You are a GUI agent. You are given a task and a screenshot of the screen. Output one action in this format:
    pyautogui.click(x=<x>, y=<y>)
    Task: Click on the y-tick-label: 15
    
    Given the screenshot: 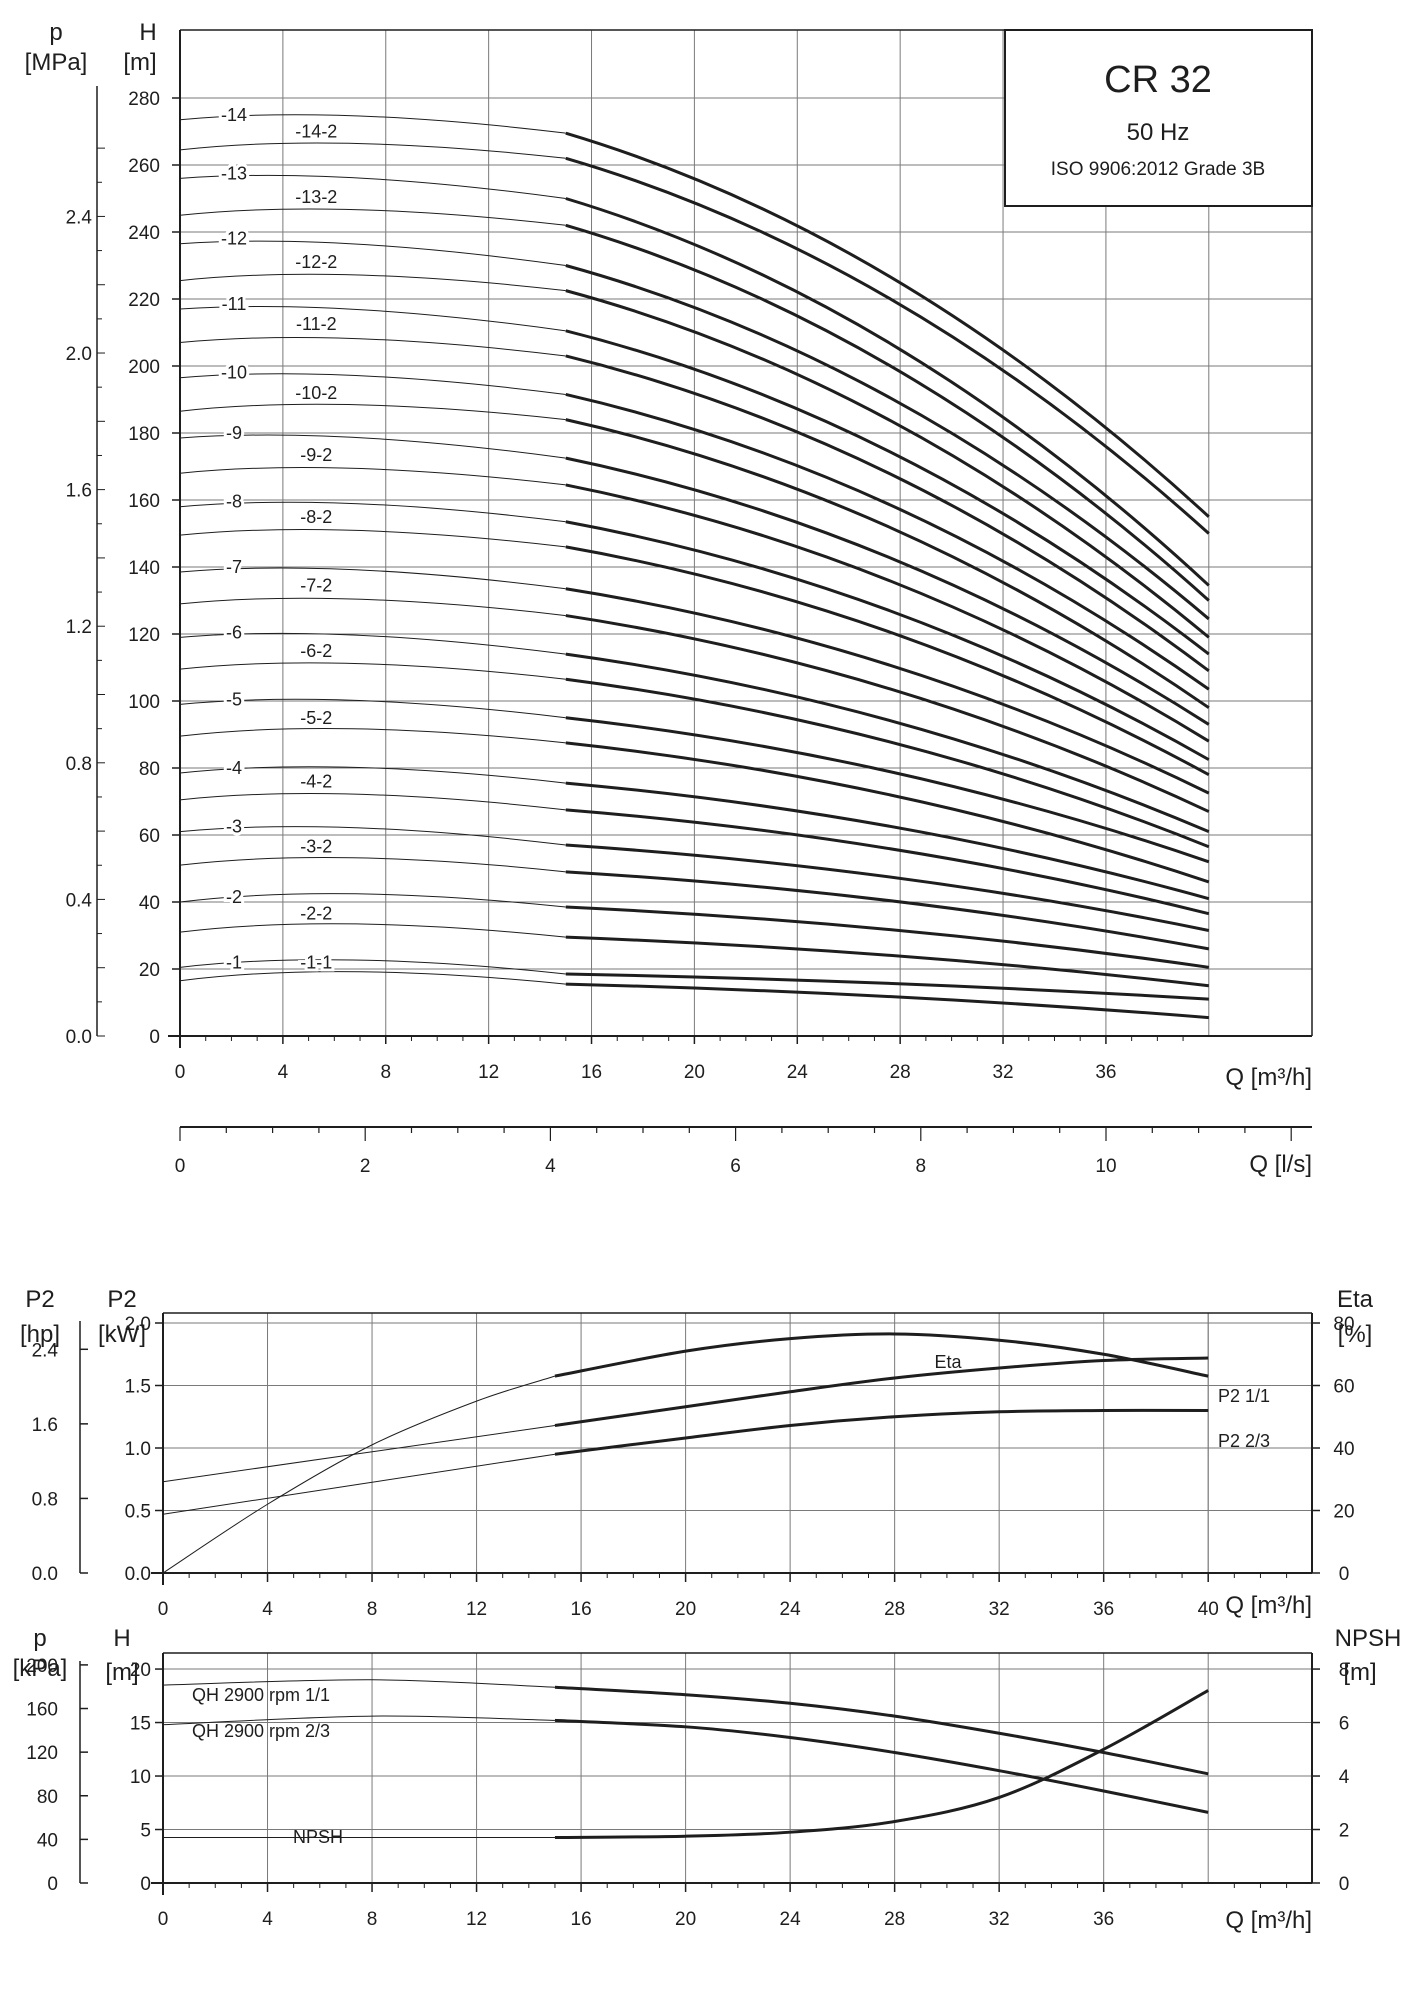 What is the action you would take?
    pyautogui.click(x=140, y=1724)
    